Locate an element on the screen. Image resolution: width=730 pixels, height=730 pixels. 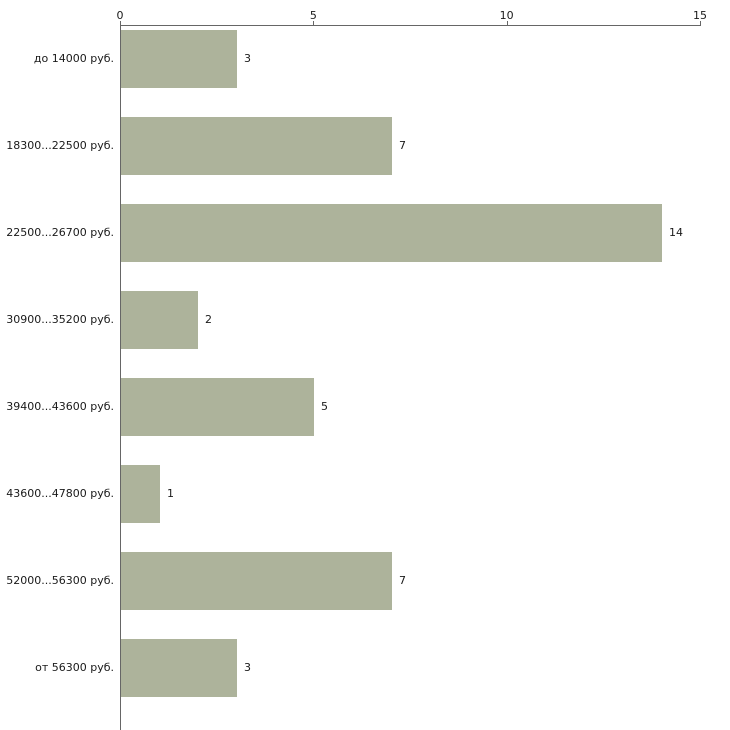
category-label: 43600...47800 руб. is located at coordinates (60, 493).